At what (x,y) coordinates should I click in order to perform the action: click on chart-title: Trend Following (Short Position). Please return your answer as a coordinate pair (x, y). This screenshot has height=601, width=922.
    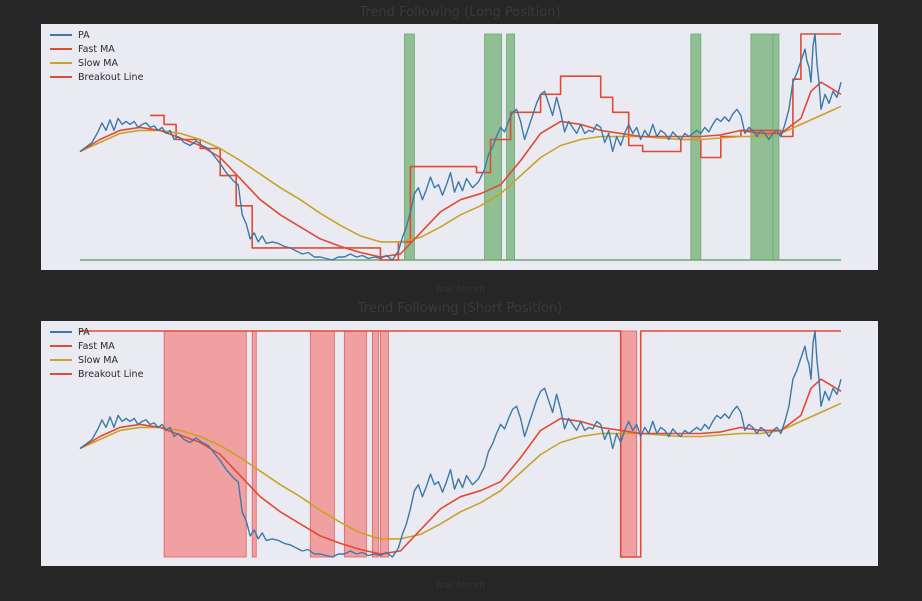
    Looking at the image, I should click on (460, 308).